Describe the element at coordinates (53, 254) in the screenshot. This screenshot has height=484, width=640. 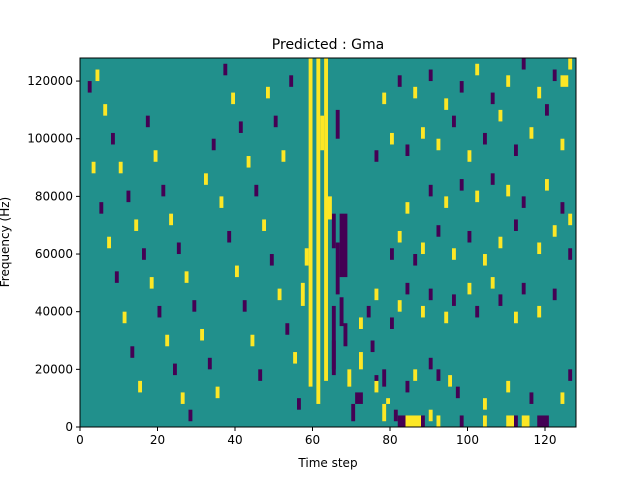
I see `y-axis: 0 20000 40000 60000 80000 100000 120000` at that location.